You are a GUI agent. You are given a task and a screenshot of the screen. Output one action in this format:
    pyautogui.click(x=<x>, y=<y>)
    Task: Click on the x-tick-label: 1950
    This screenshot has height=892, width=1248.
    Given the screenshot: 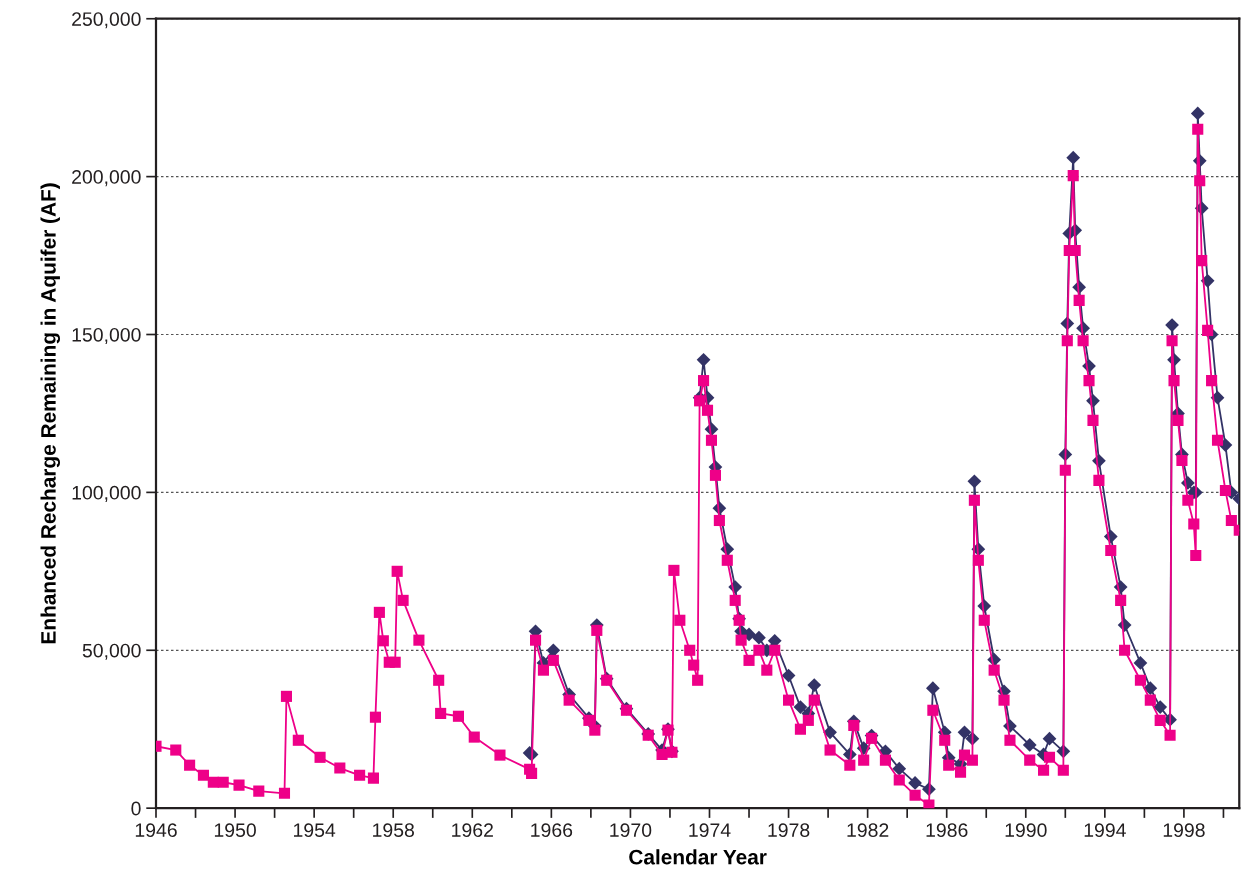 What is the action you would take?
    pyautogui.click(x=235, y=830)
    